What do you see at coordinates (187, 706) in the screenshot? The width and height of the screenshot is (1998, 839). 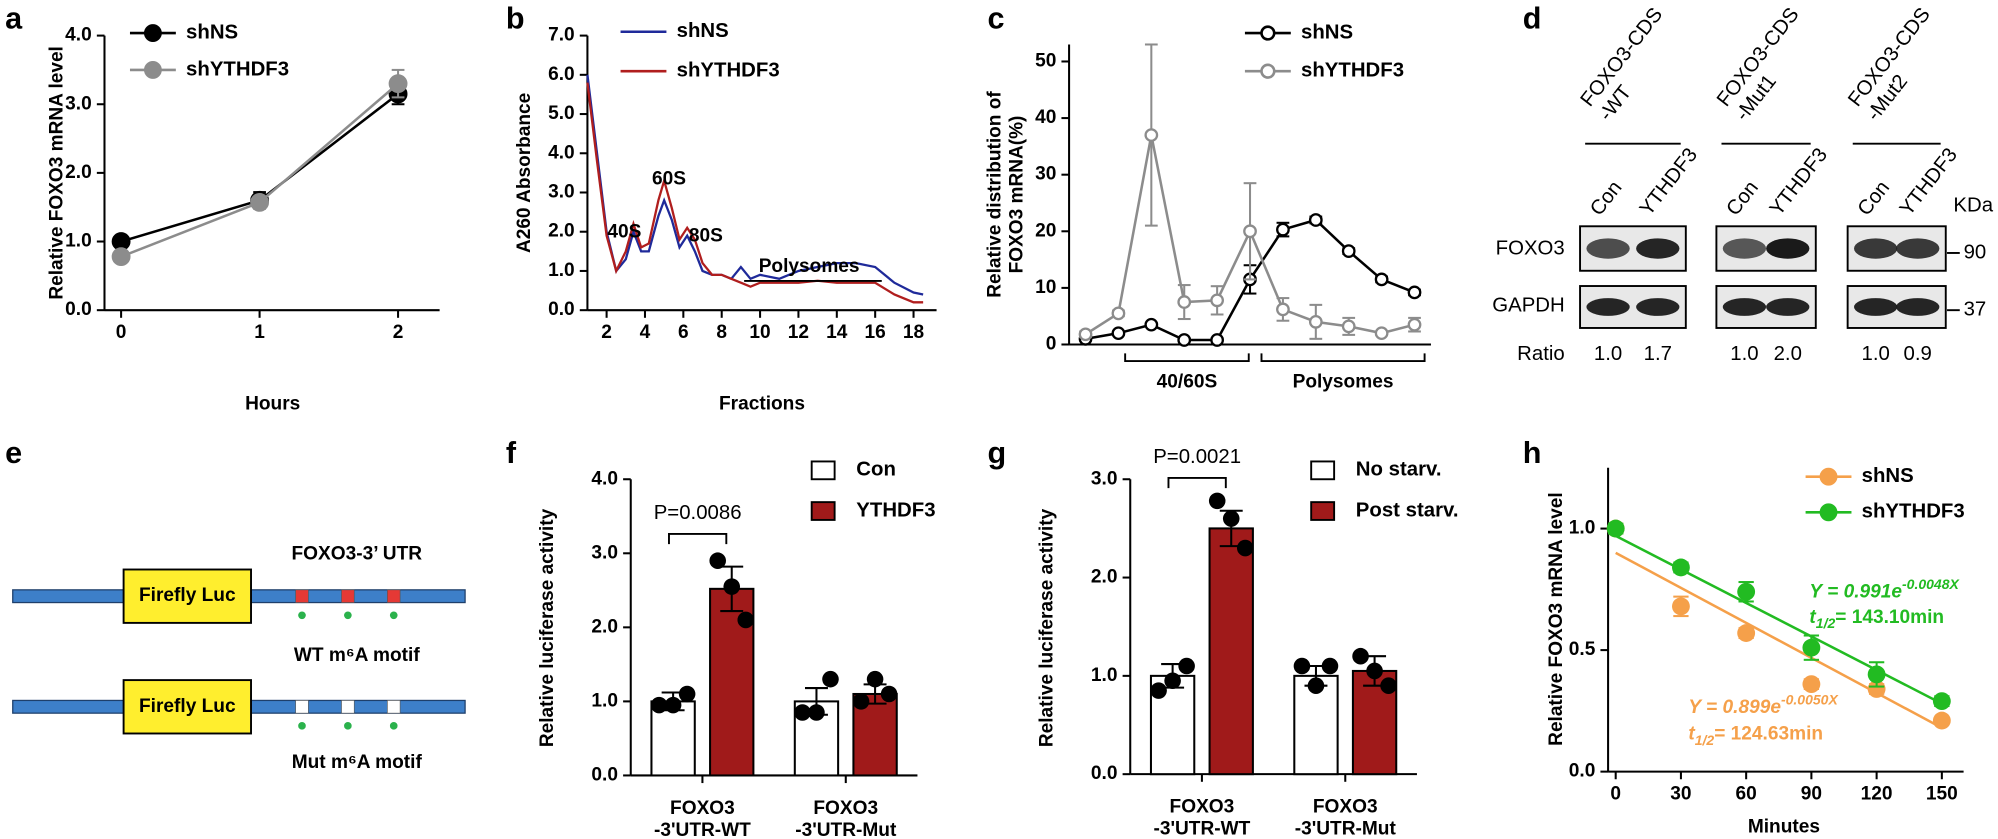 I see `luc-label: Firefly Luc` at bounding box center [187, 706].